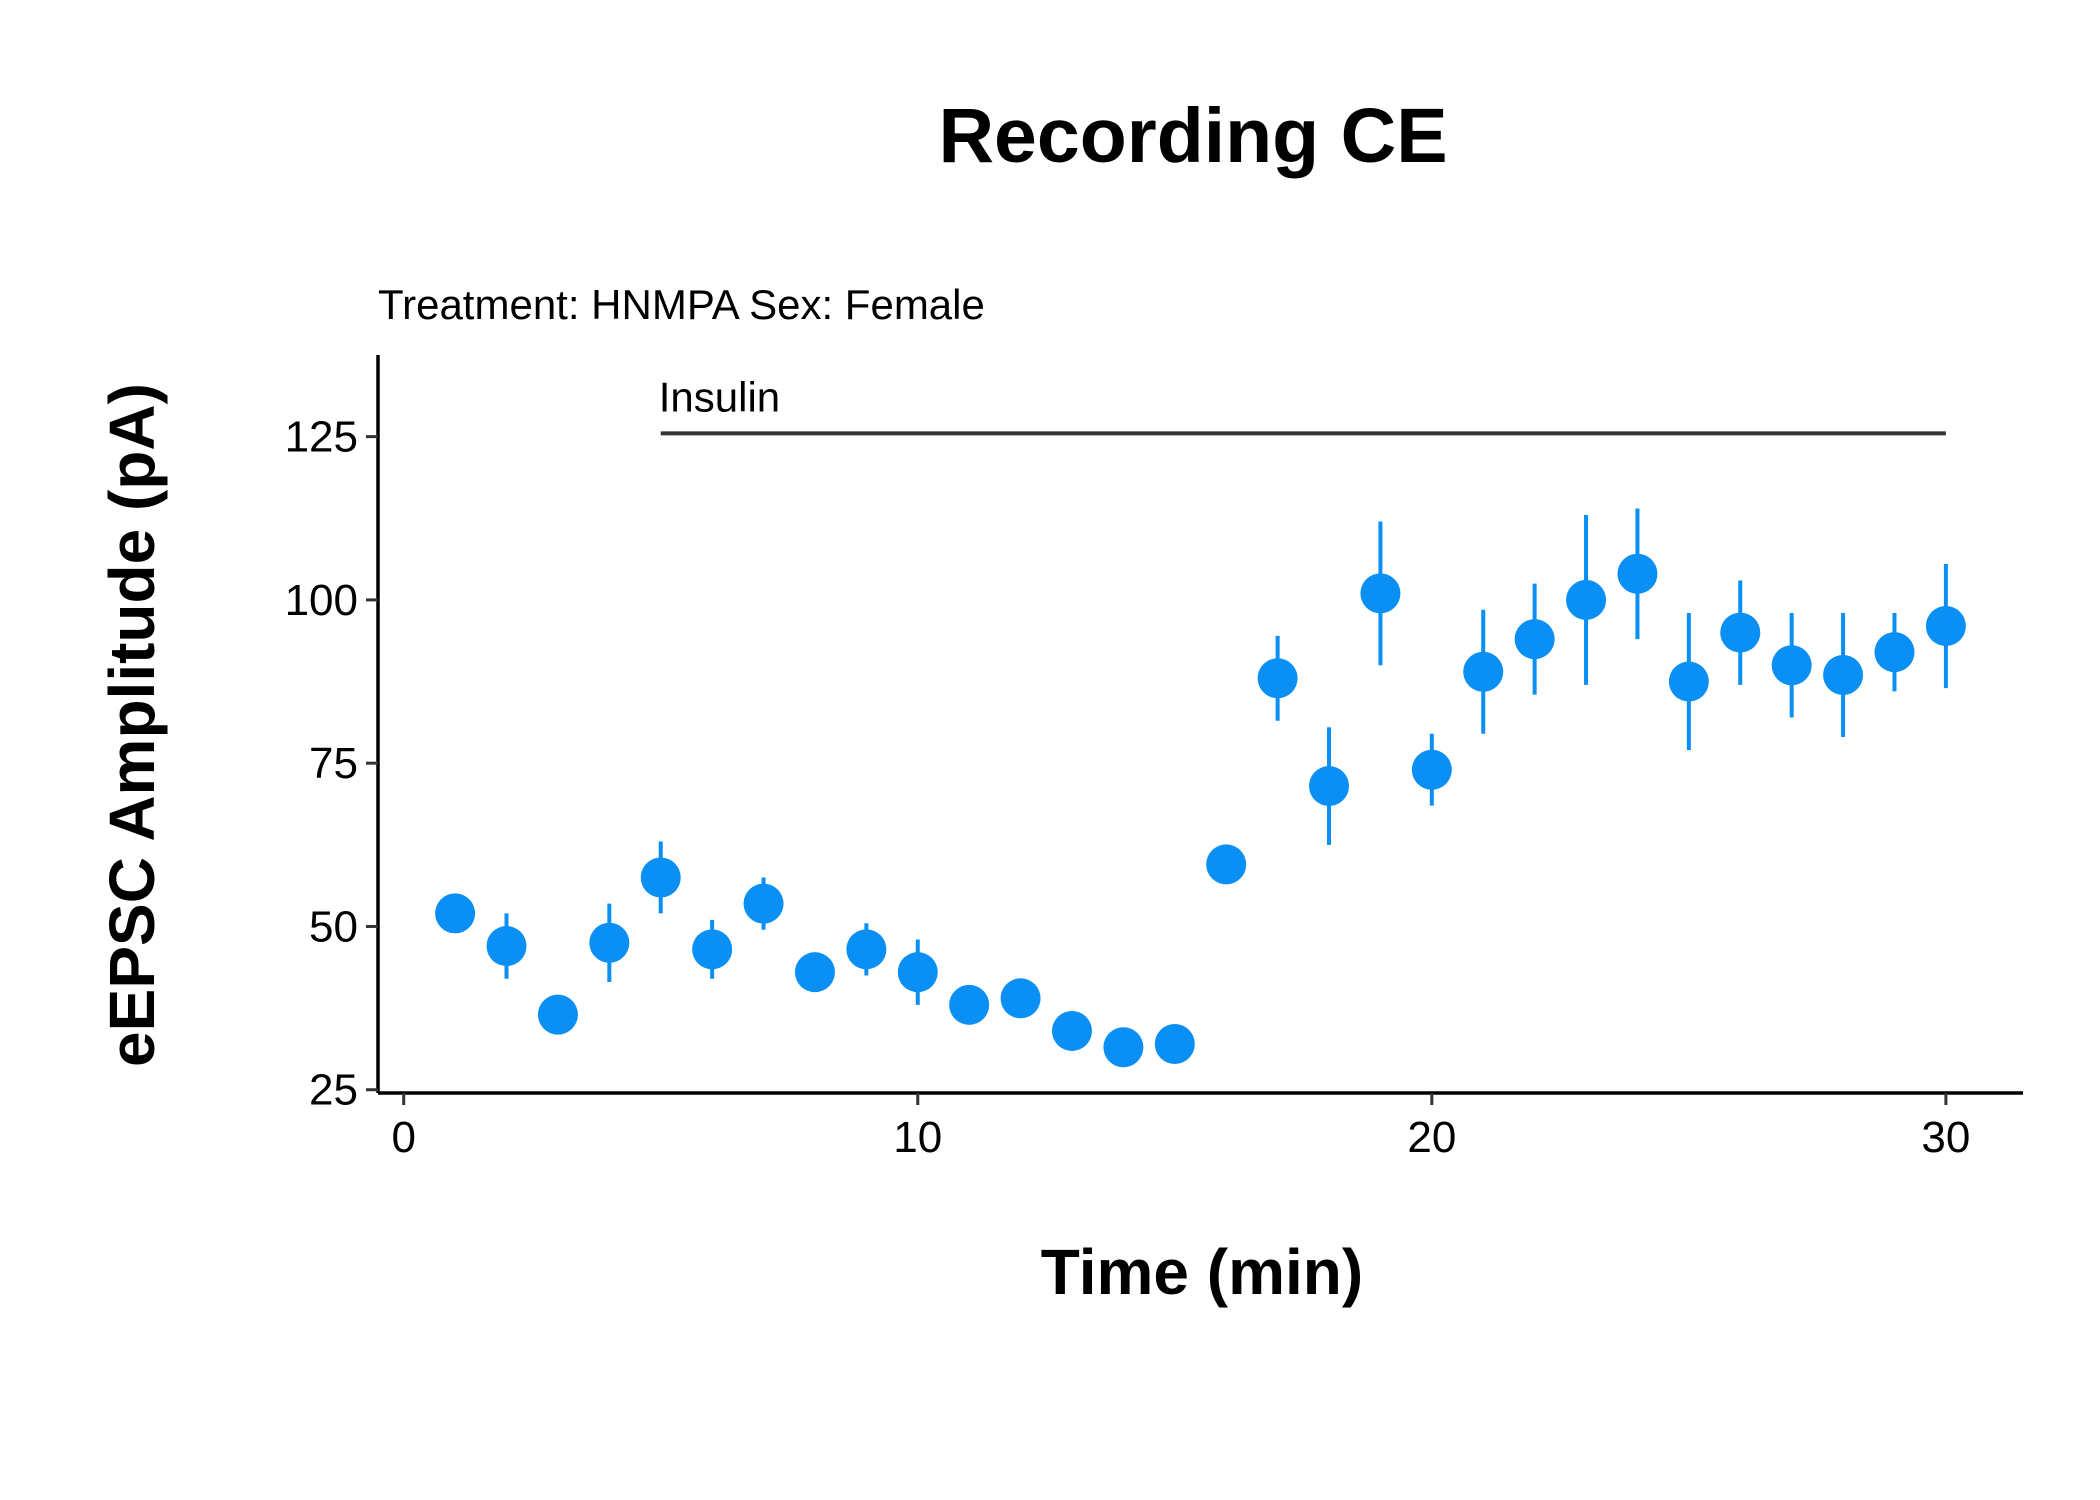 Image resolution: width=2100 pixels, height=1500 pixels. I want to click on x-tick-label-10: 10, so click(917, 1137).